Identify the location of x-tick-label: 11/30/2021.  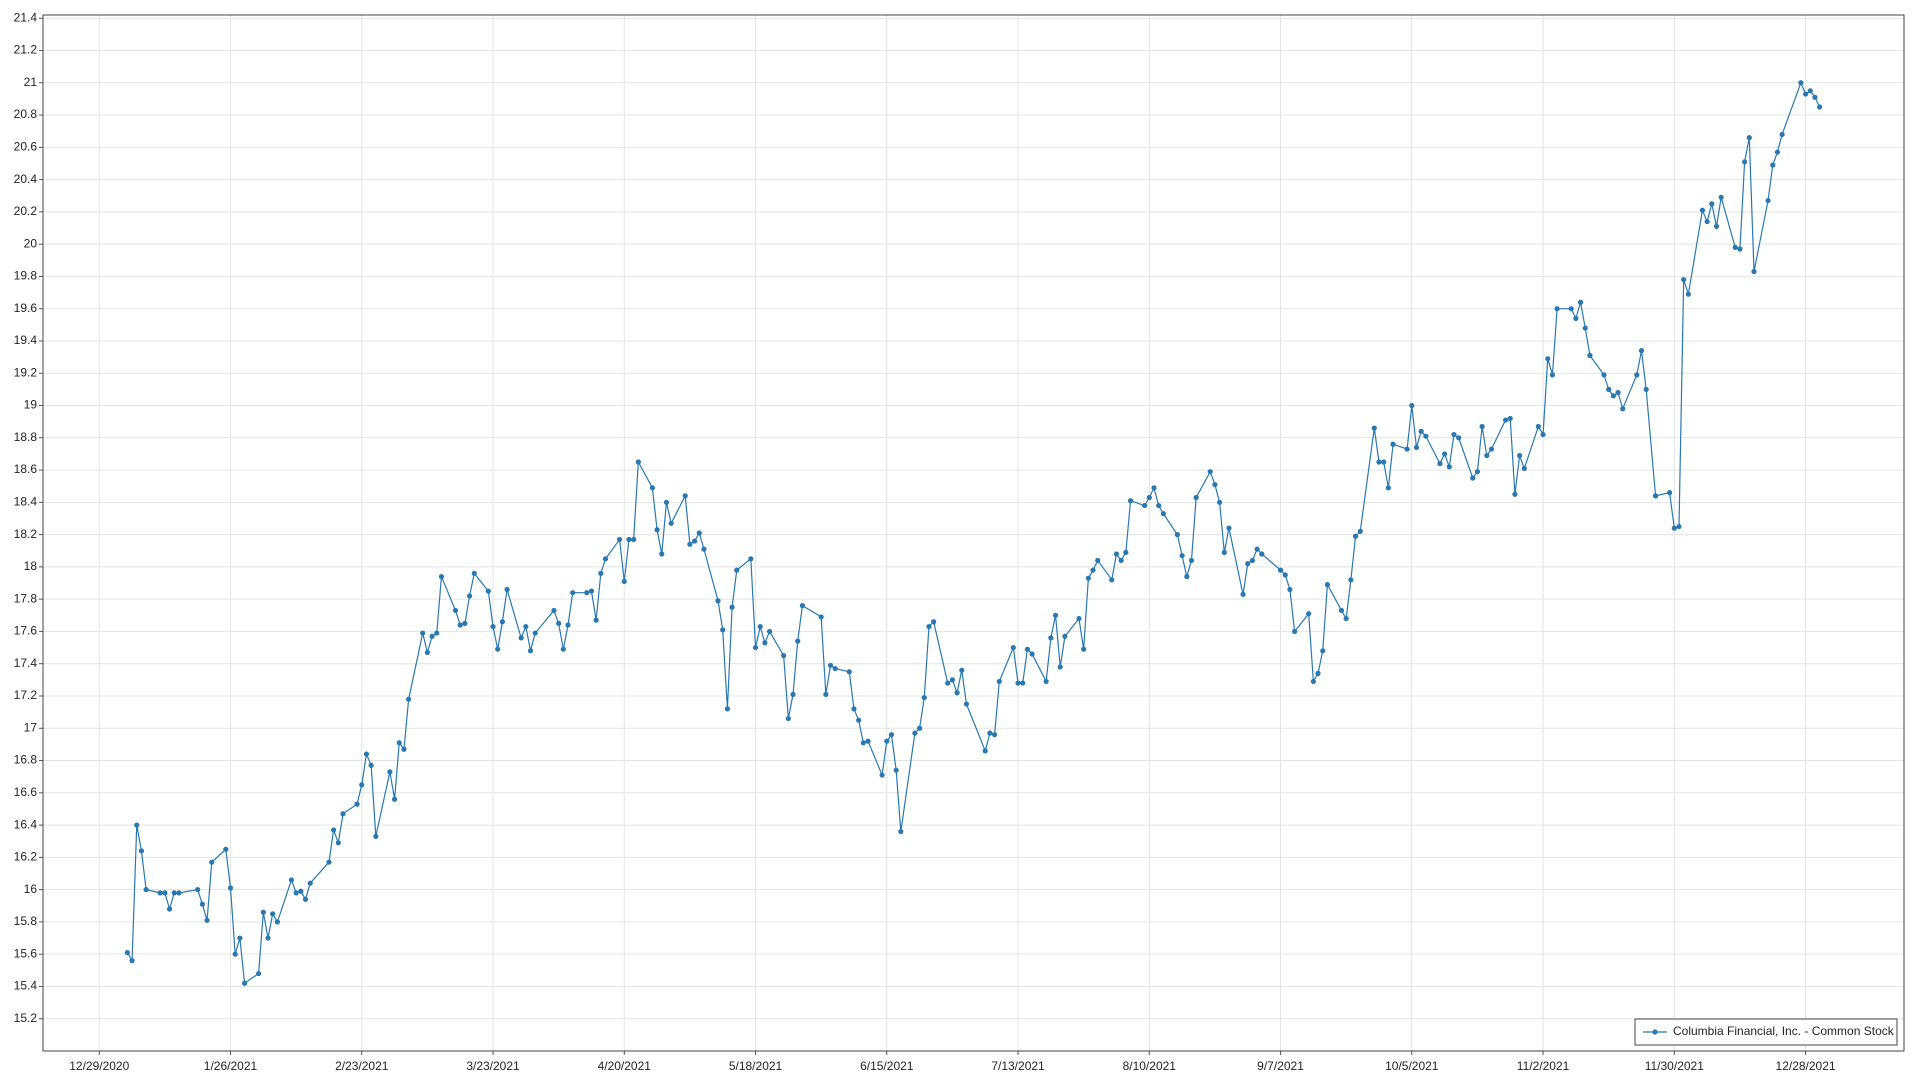
(1674, 1066).